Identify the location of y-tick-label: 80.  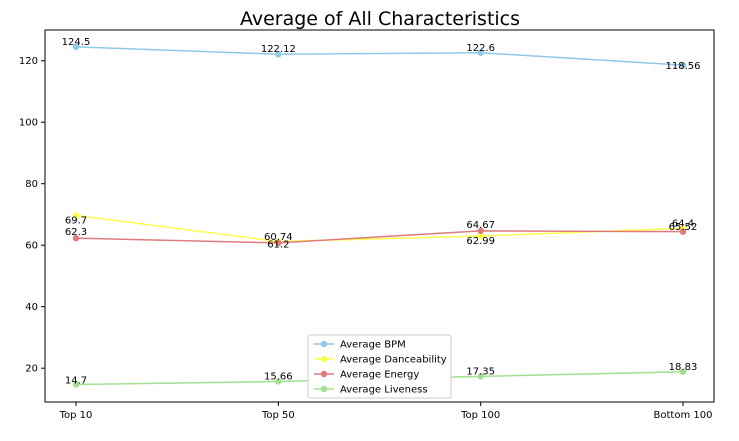
(31, 184).